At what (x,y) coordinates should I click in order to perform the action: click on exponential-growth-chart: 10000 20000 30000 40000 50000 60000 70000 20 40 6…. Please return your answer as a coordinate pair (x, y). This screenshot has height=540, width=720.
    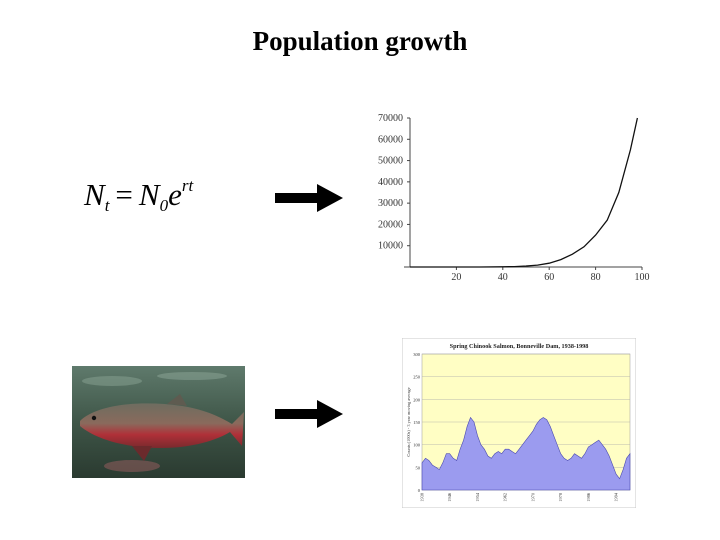
    Looking at the image, I should click on (514, 197).